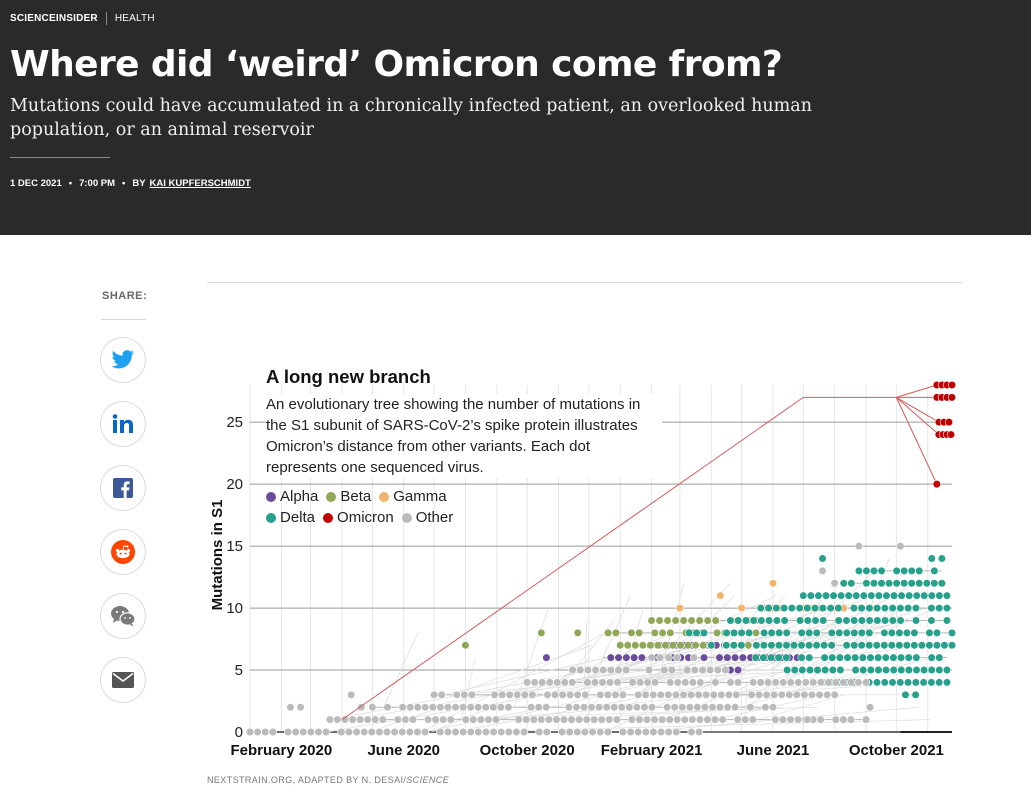 The width and height of the screenshot is (1031, 795). What do you see at coordinates (896, 750) in the screenshot?
I see `x-tick-label: October 2021` at bounding box center [896, 750].